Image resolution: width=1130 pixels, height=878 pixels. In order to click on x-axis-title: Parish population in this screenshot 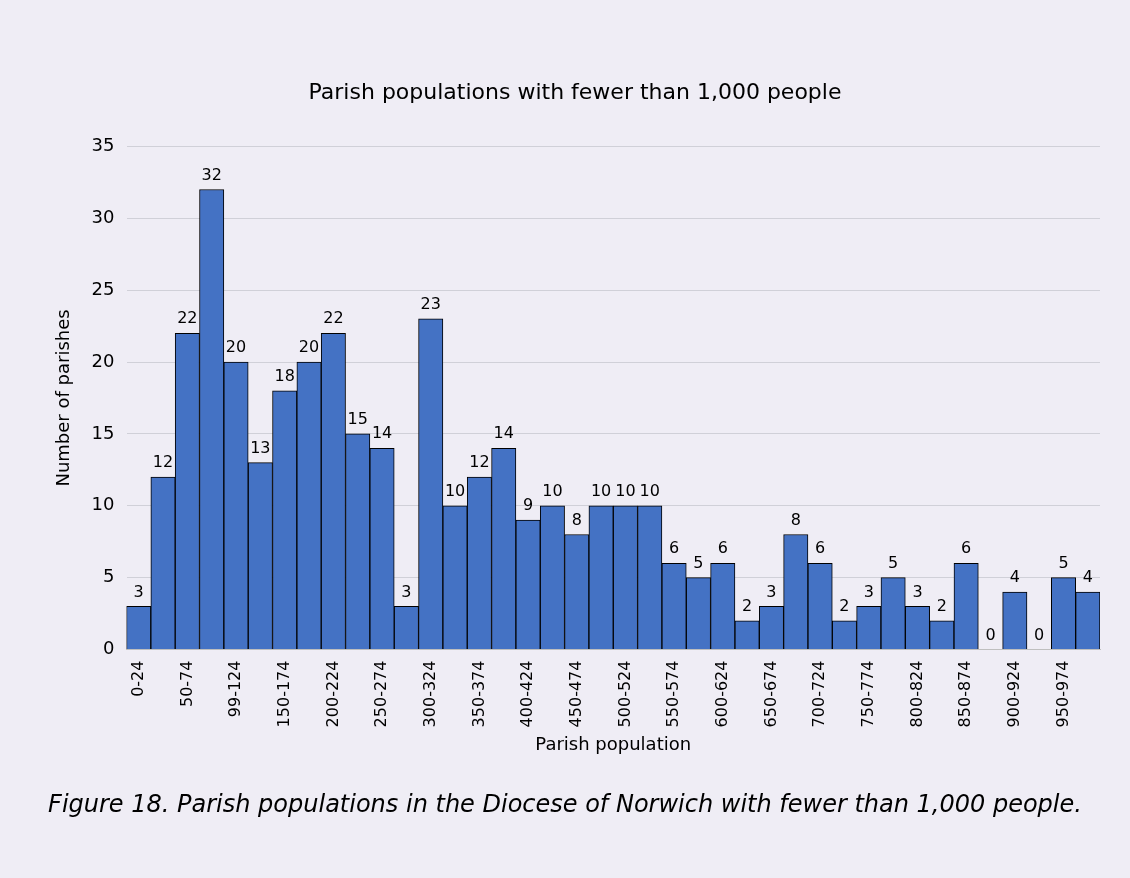, I will do `click(613, 743)`.